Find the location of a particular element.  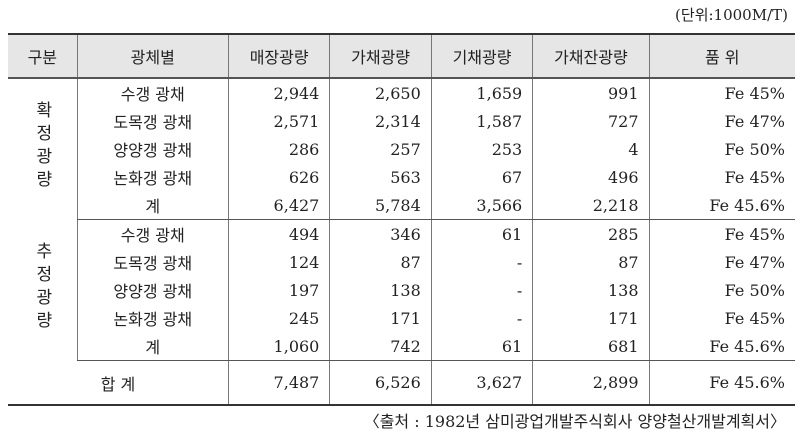

body-cell: 991 is located at coordinates (591, 92).